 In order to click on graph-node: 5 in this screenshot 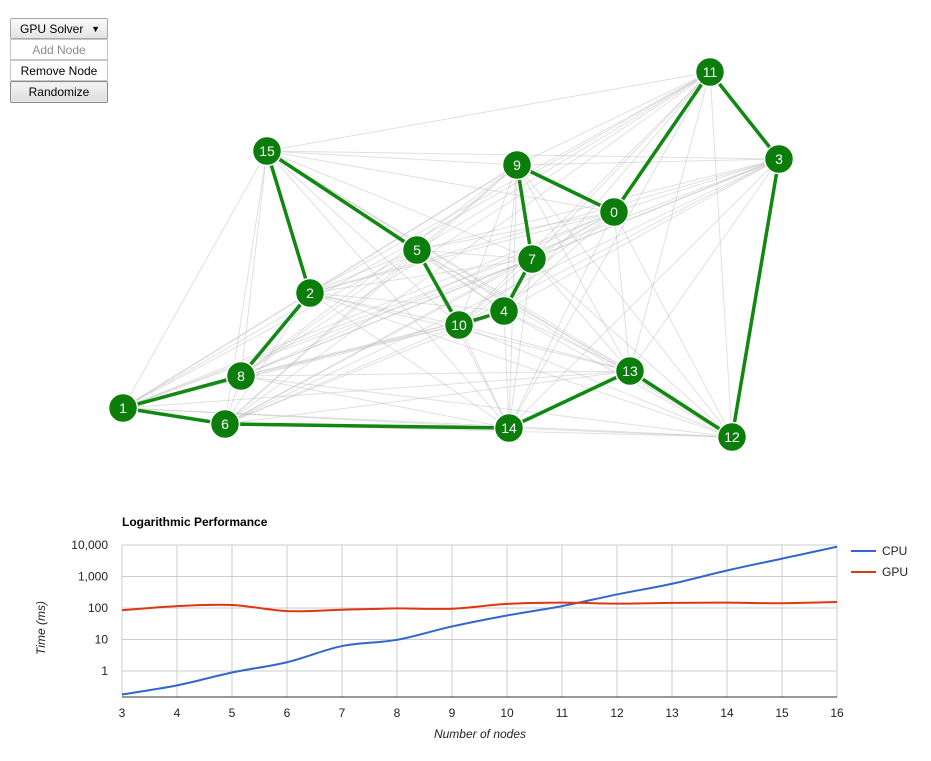, I will do `click(417, 250)`.